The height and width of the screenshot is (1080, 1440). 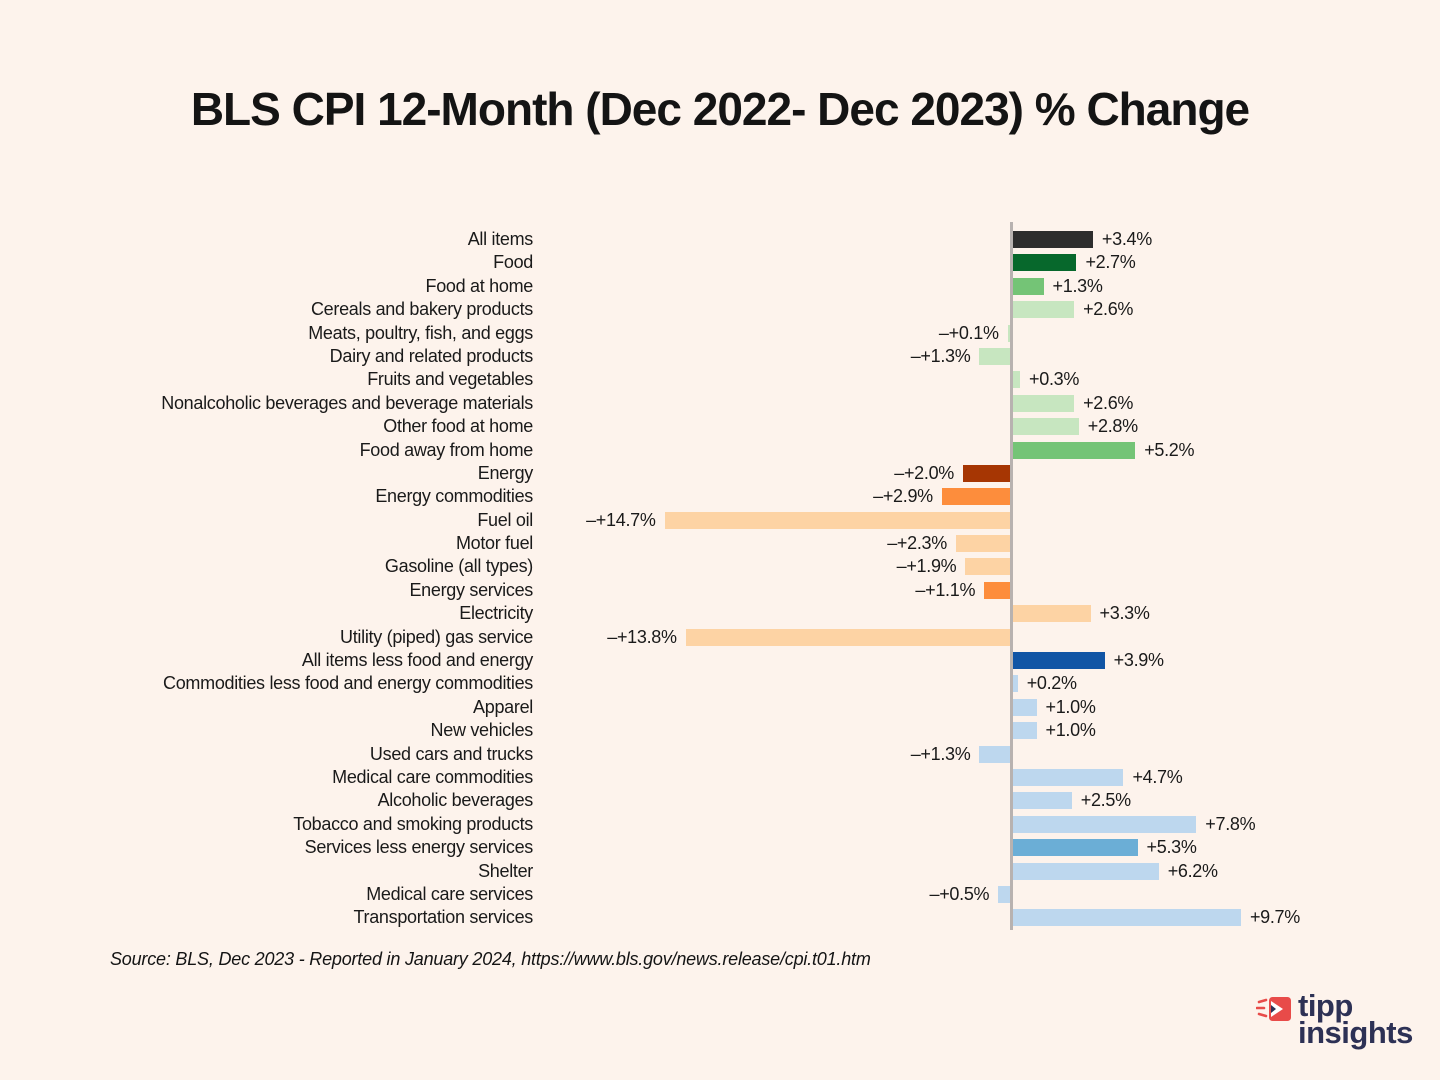 I want to click on value-label: –+2.3%, so click(x=917, y=543).